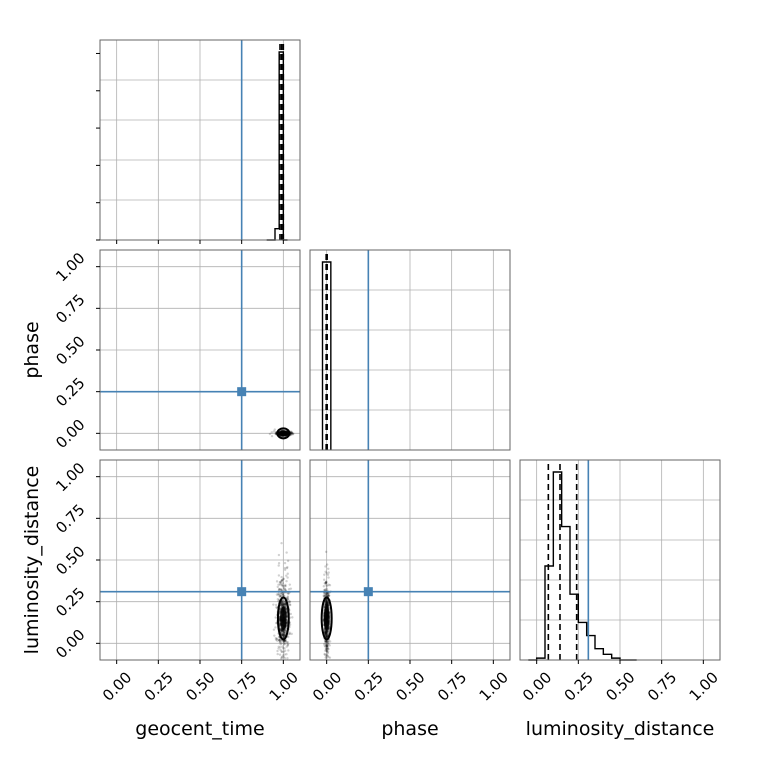 This screenshot has height=760, width=760. Describe the element at coordinates (369, 686) in the screenshot. I see `xtick-label-phase-1: 0.25` at that location.